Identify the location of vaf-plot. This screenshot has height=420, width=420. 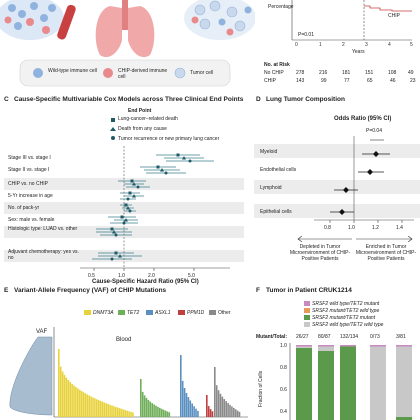
(128, 364).